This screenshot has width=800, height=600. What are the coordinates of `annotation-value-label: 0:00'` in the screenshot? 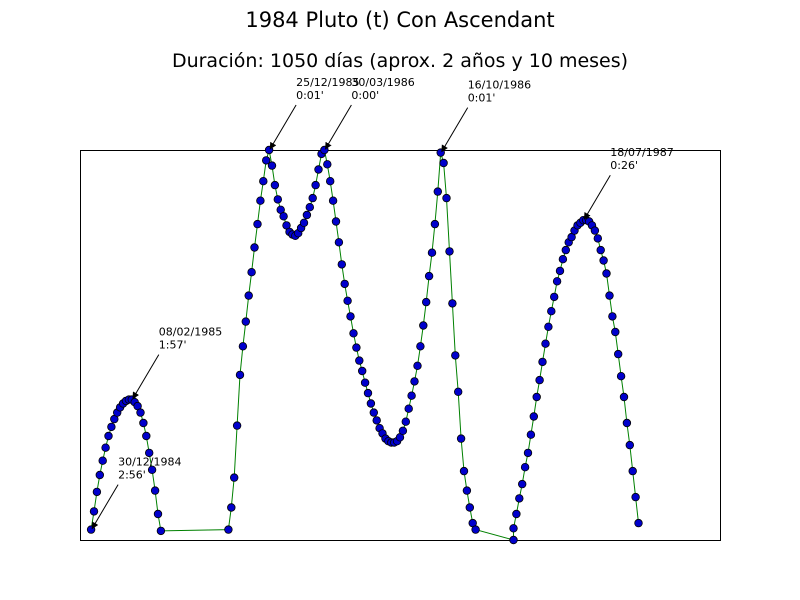 It's located at (365, 95).